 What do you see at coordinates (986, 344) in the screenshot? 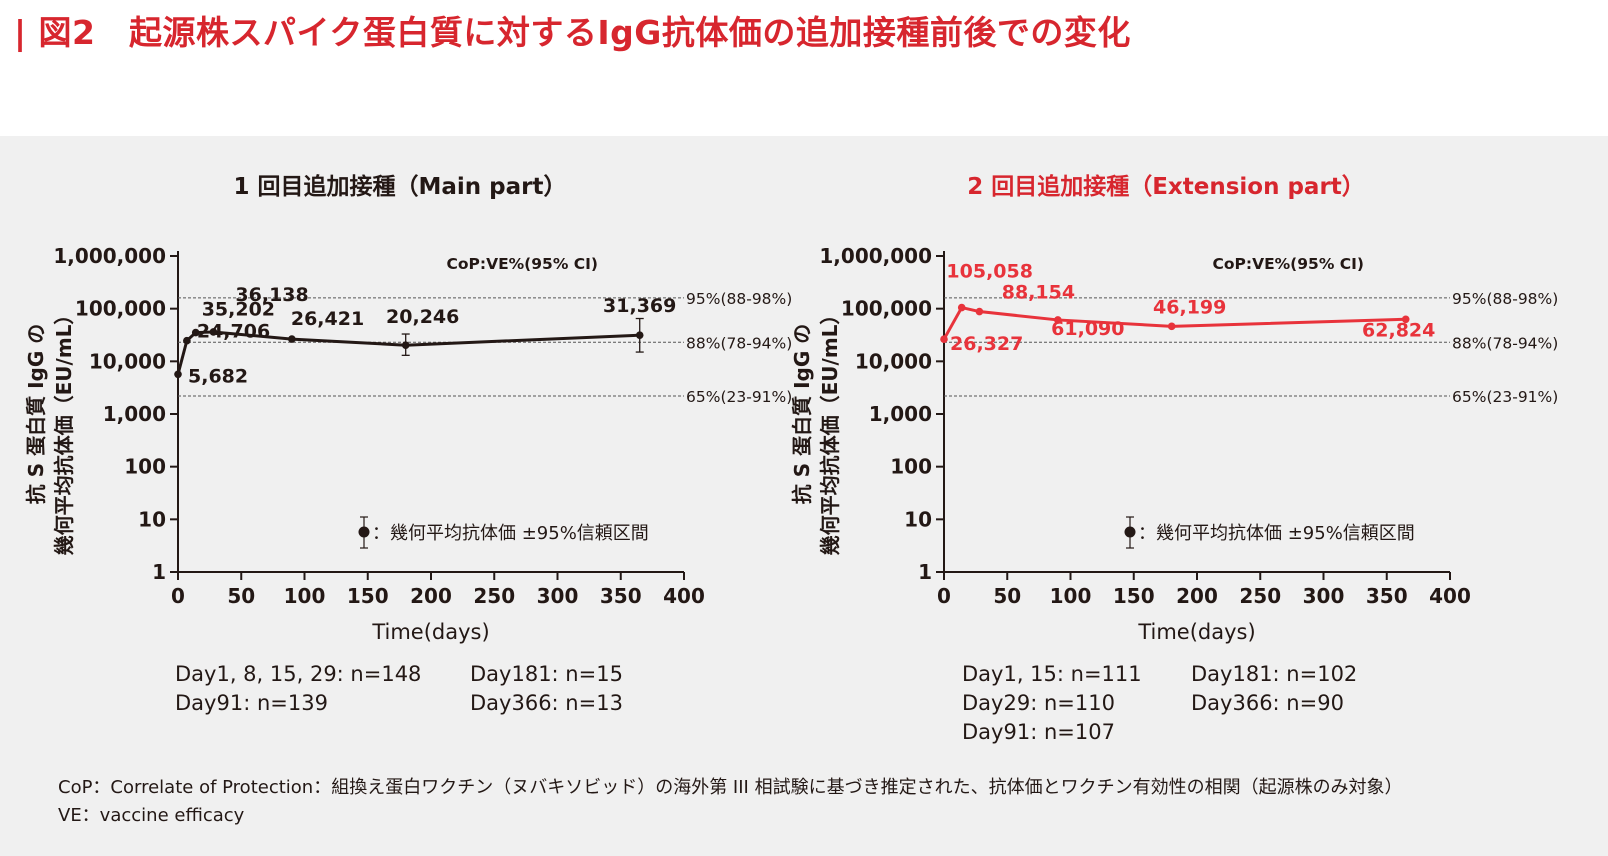
I see `data-label: 26,327` at bounding box center [986, 344].